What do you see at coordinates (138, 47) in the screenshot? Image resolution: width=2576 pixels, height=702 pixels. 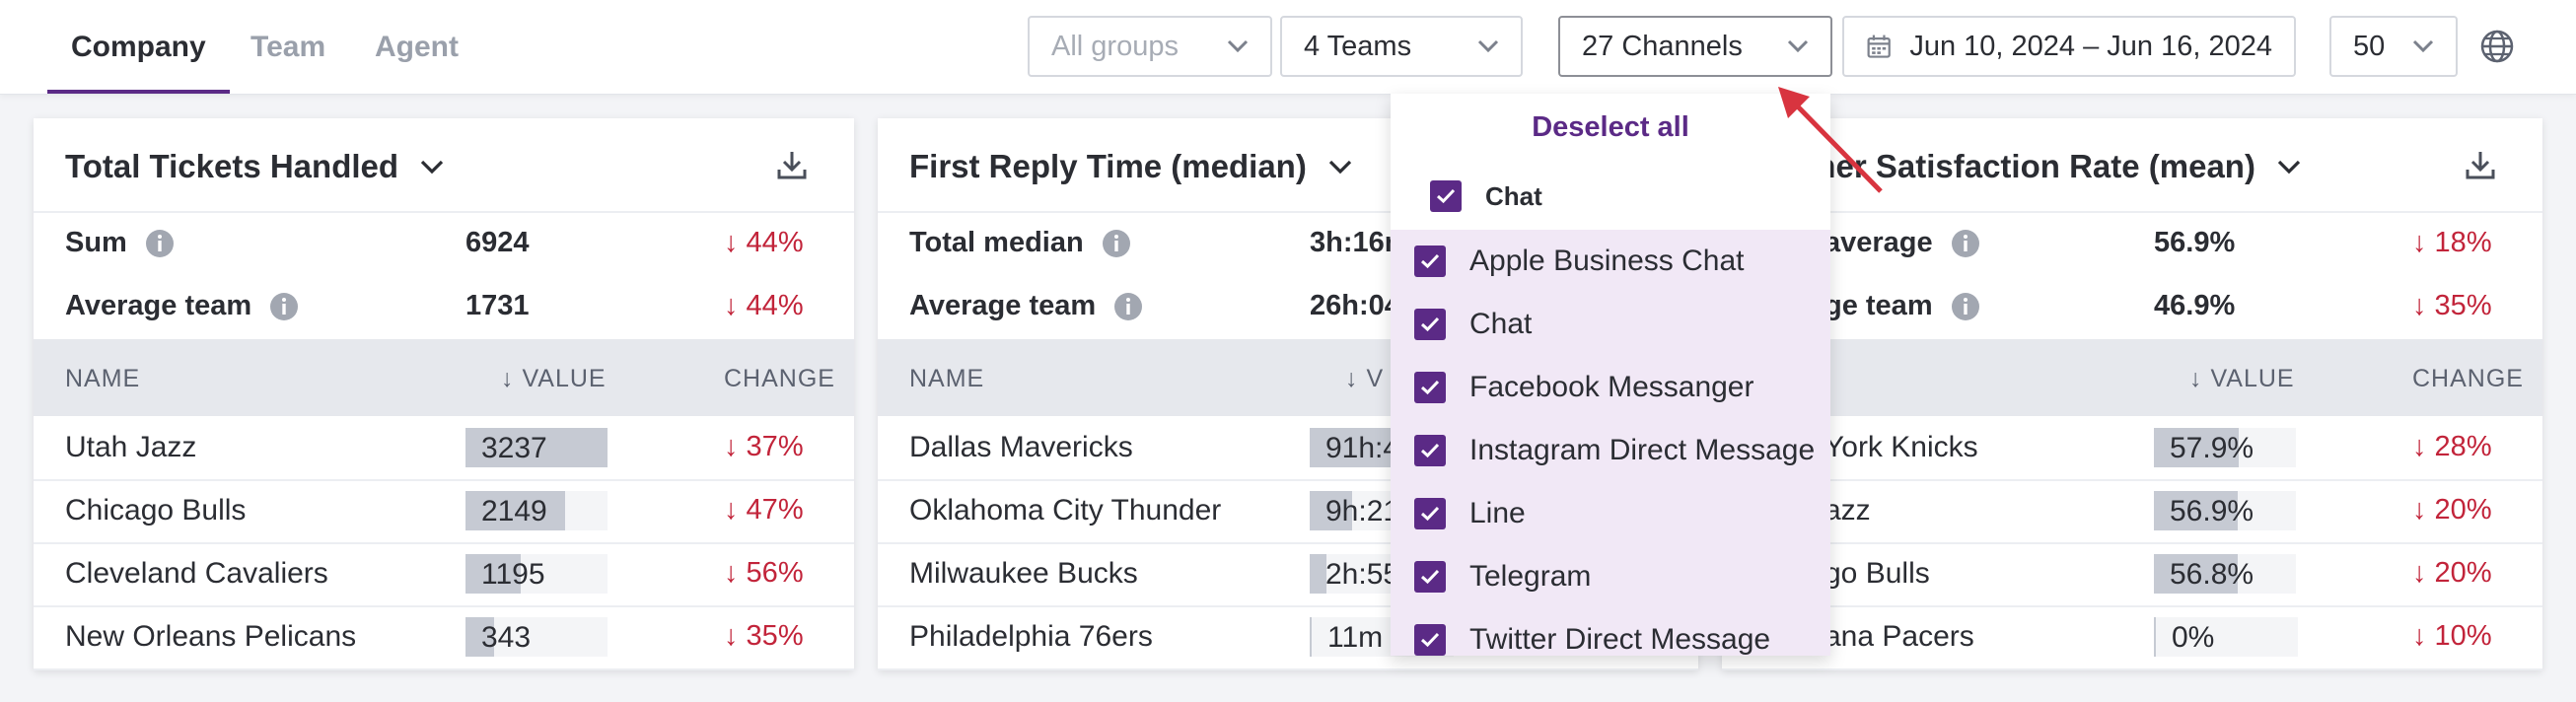 I see `tab-company: Company` at bounding box center [138, 47].